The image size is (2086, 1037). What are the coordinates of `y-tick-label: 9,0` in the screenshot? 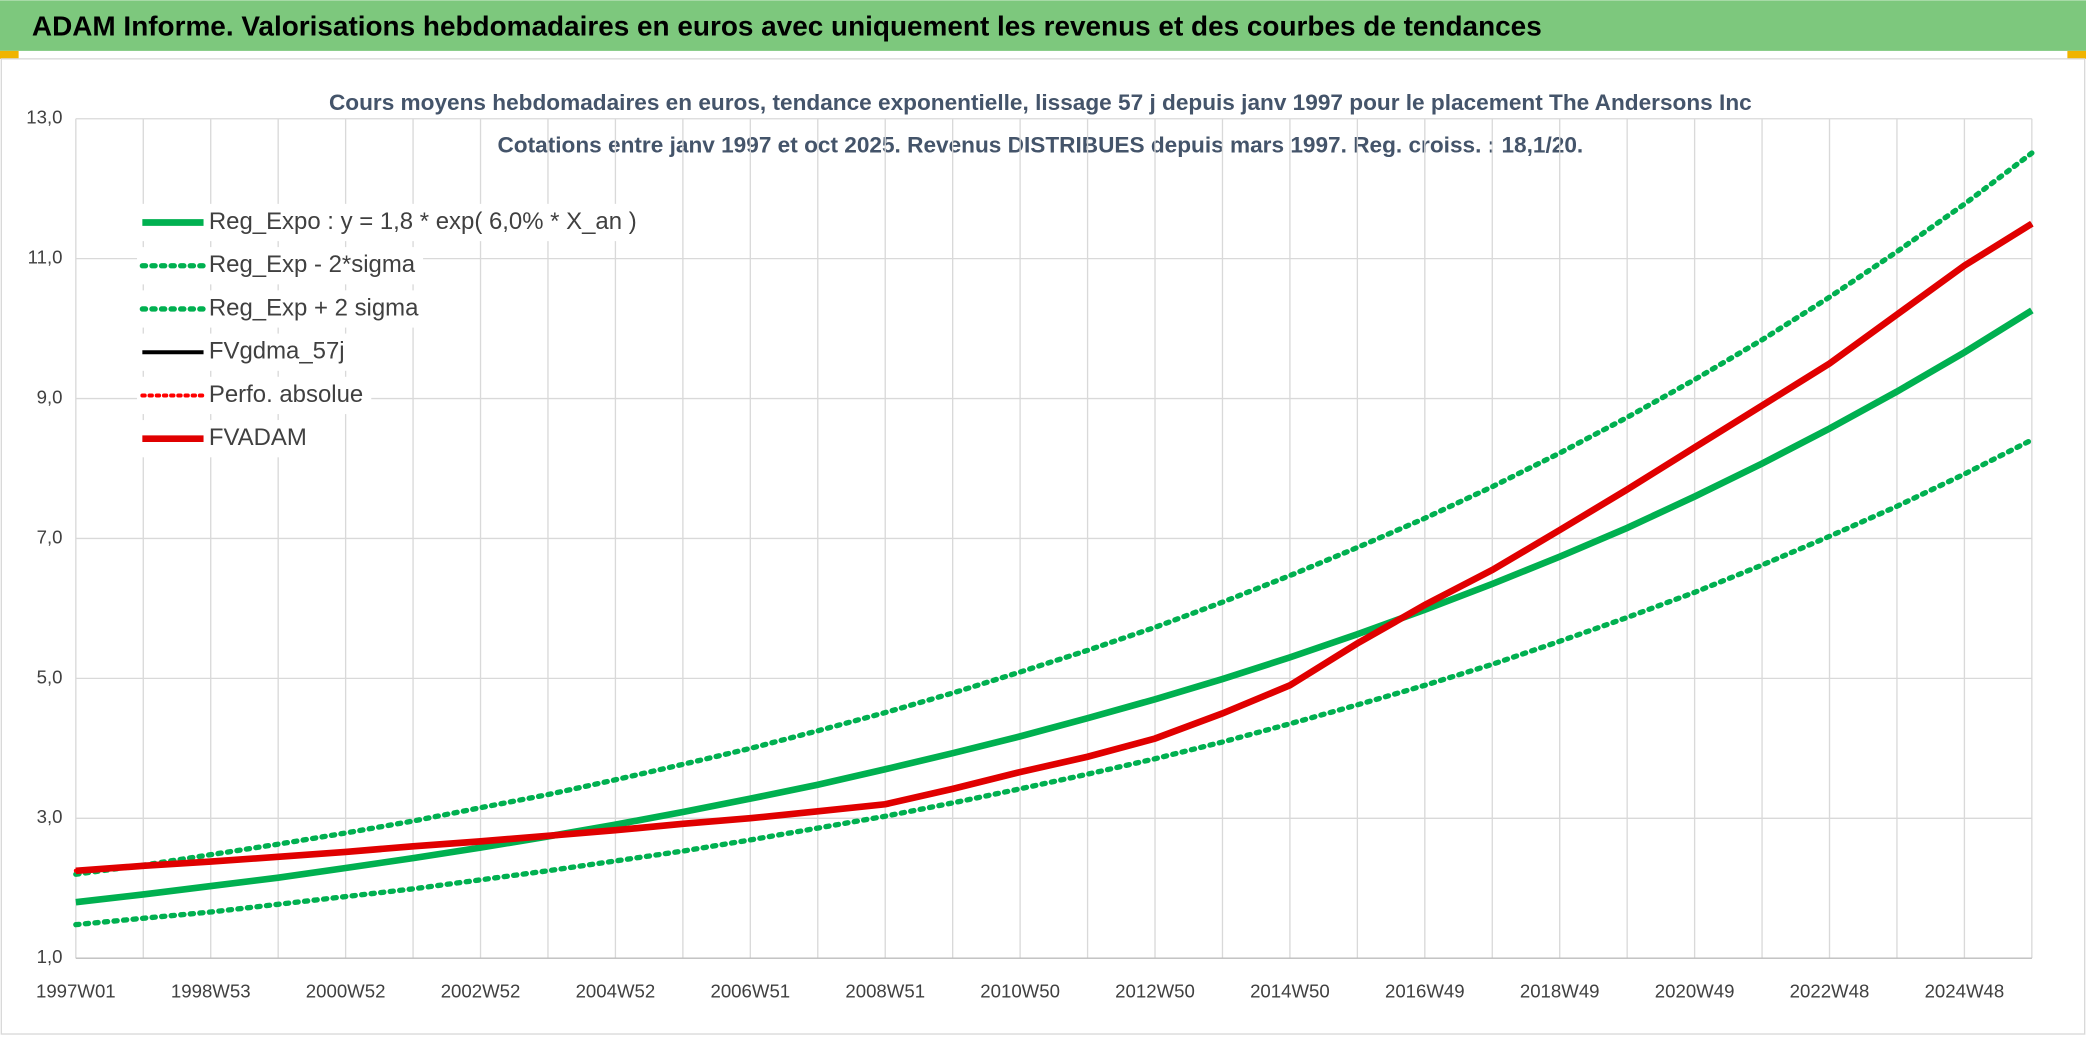 It's located at (50, 396).